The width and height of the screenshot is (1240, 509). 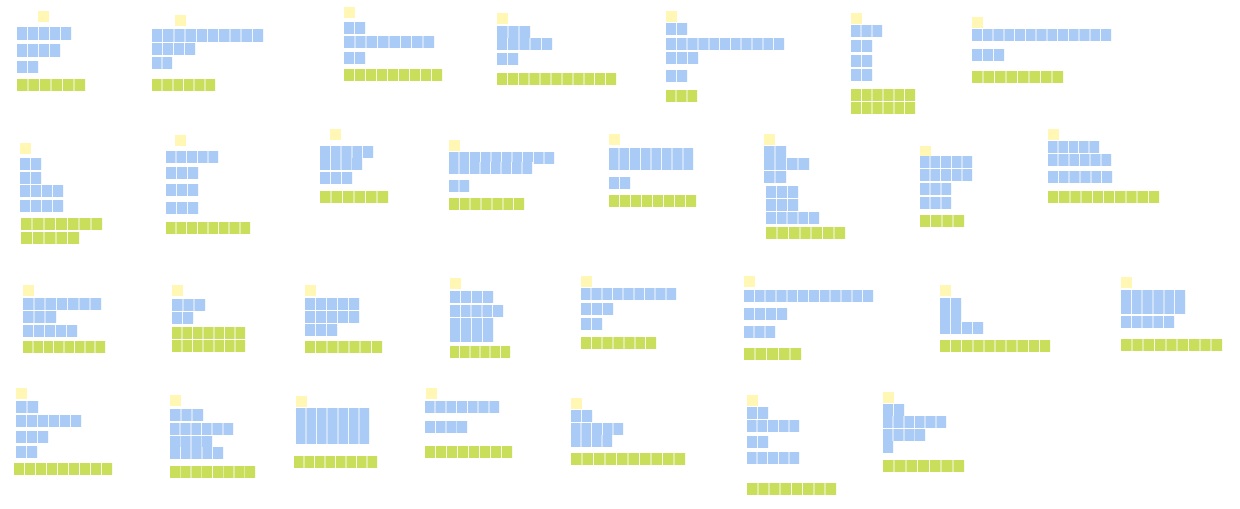 I want to click on glyph-25-marker, so click(x=175, y=400).